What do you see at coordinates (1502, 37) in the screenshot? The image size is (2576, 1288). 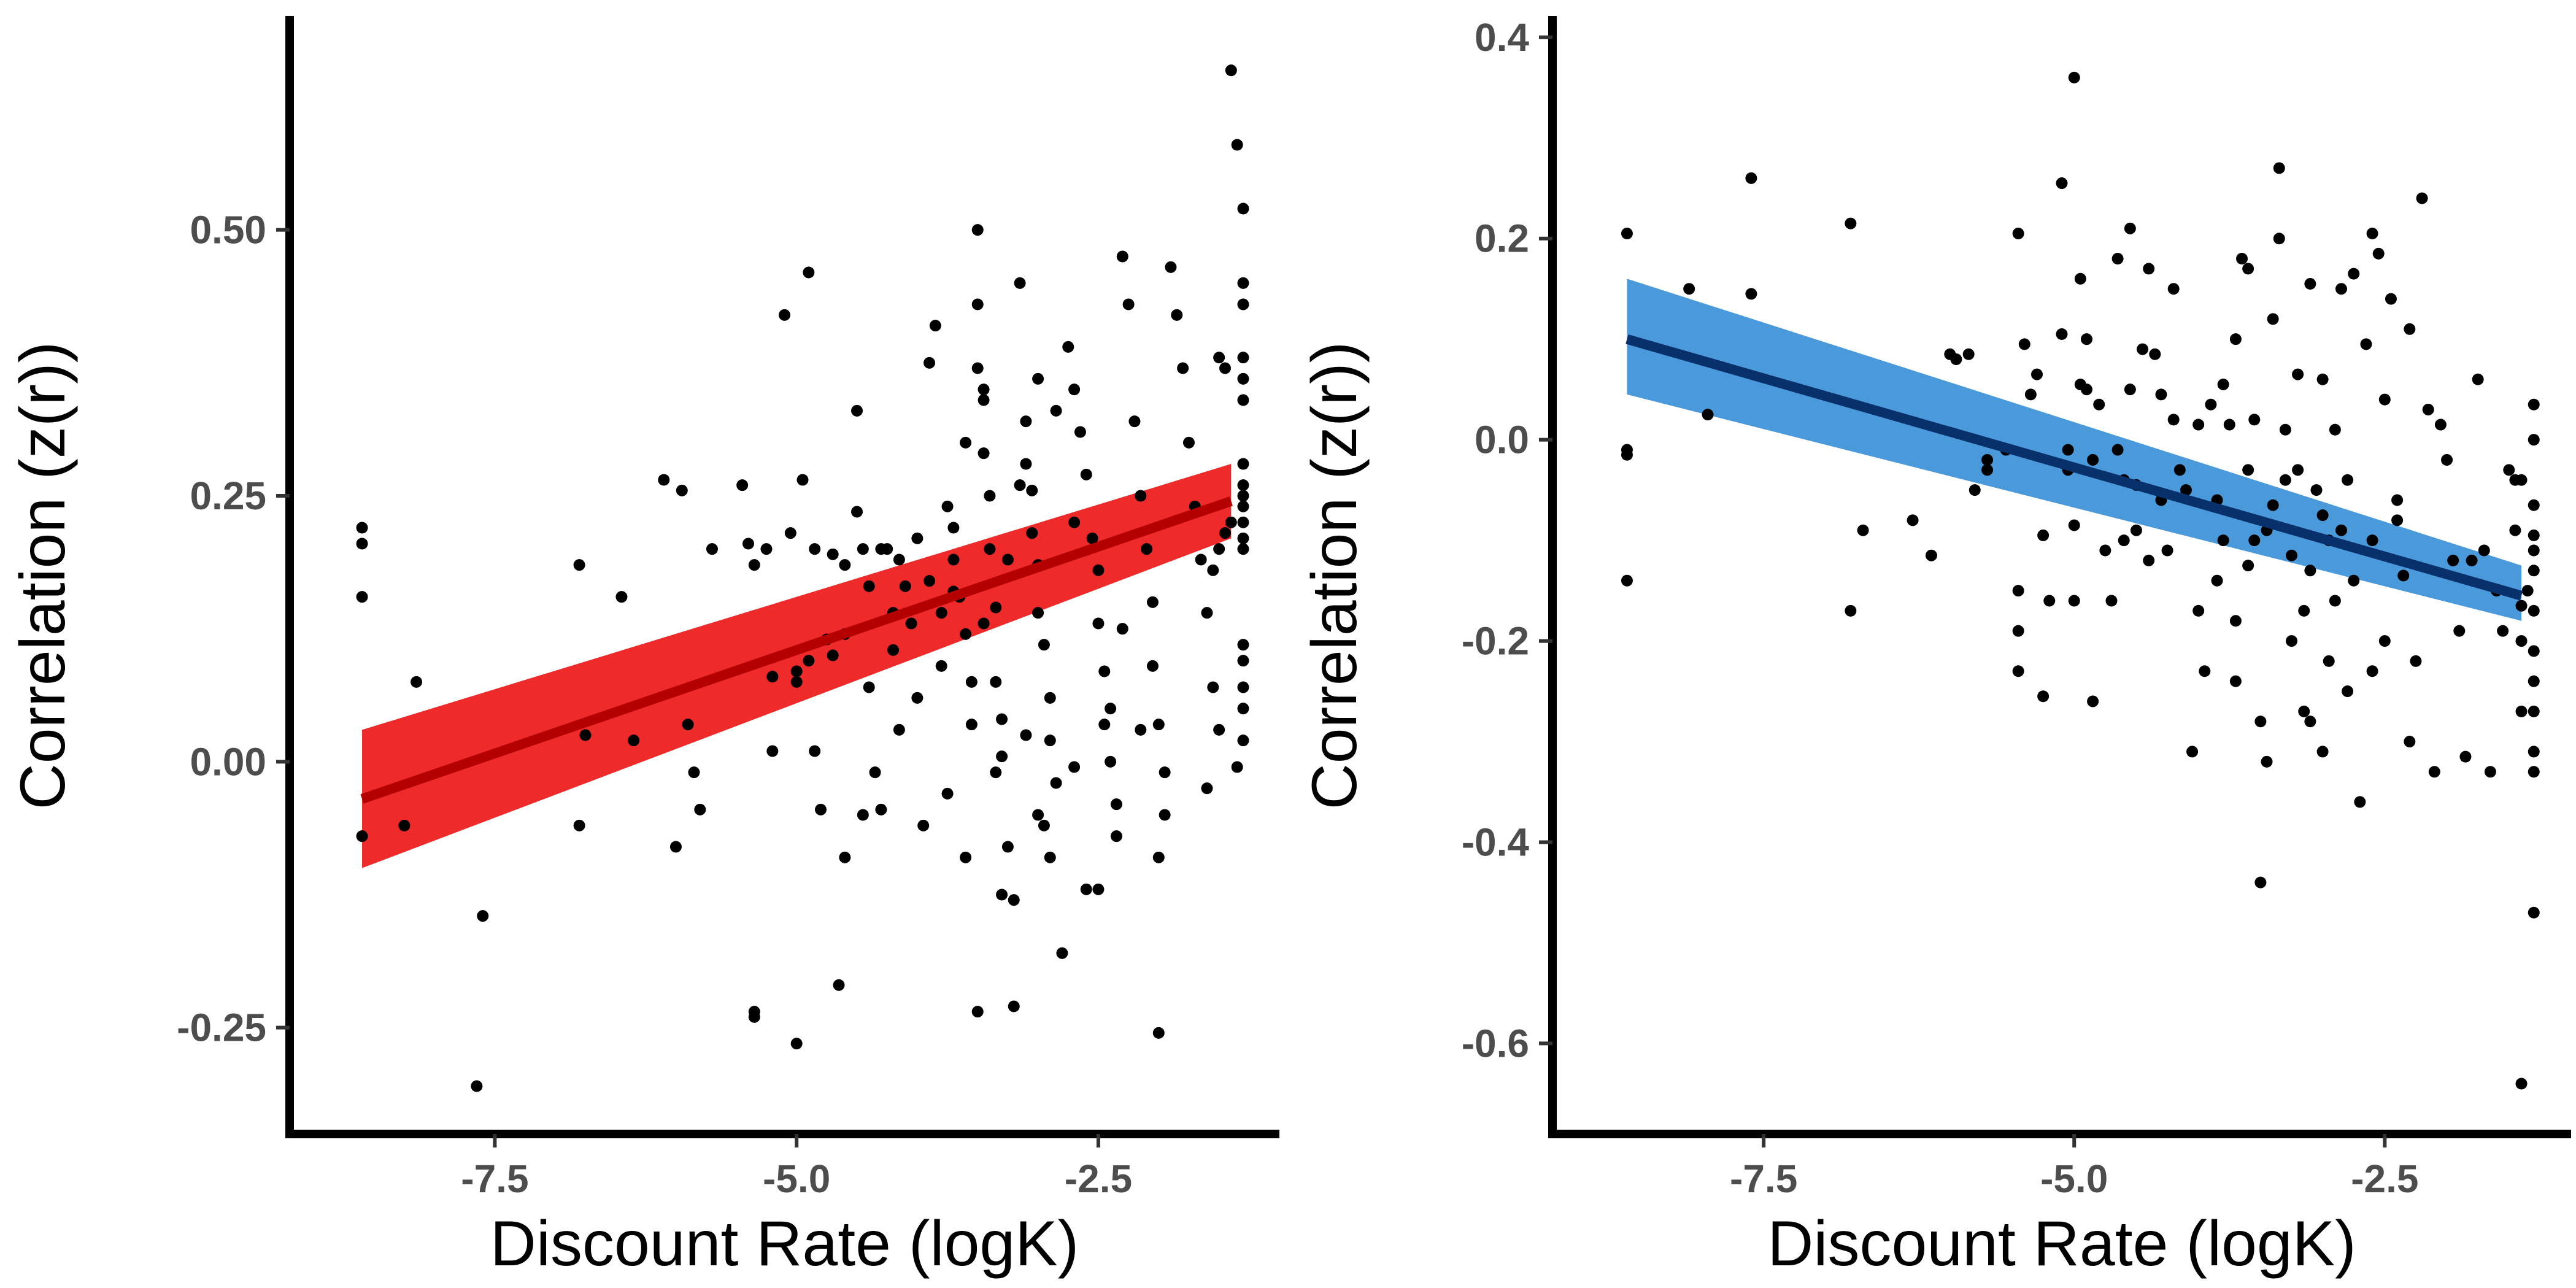 I see `y-tick-label: 0.4` at bounding box center [1502, 37].